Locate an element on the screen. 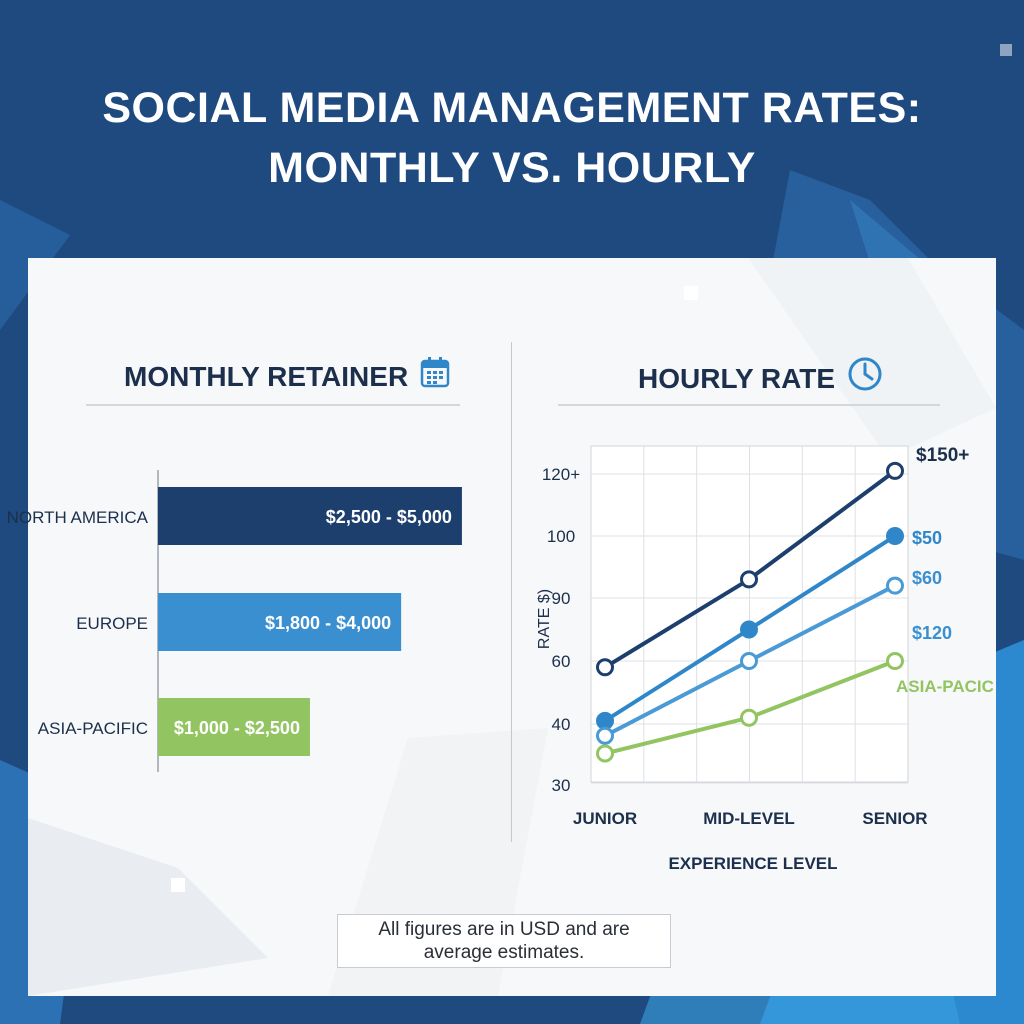 This screenshot has height=1024, width=1024. hourly-title-rule is located at coordinates (749, 405).